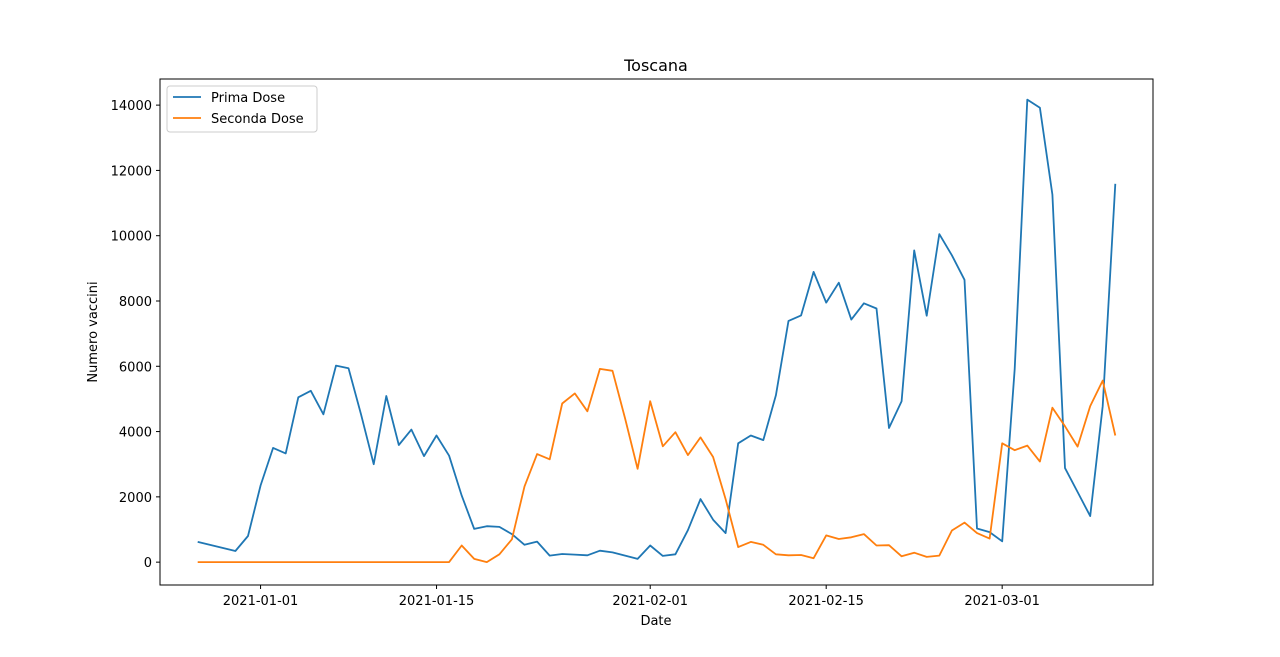  What do you see at coordinates (248, 98) in the screenshot?
I see `legend-label: Prima Dose` at bounding box center [248, 98].